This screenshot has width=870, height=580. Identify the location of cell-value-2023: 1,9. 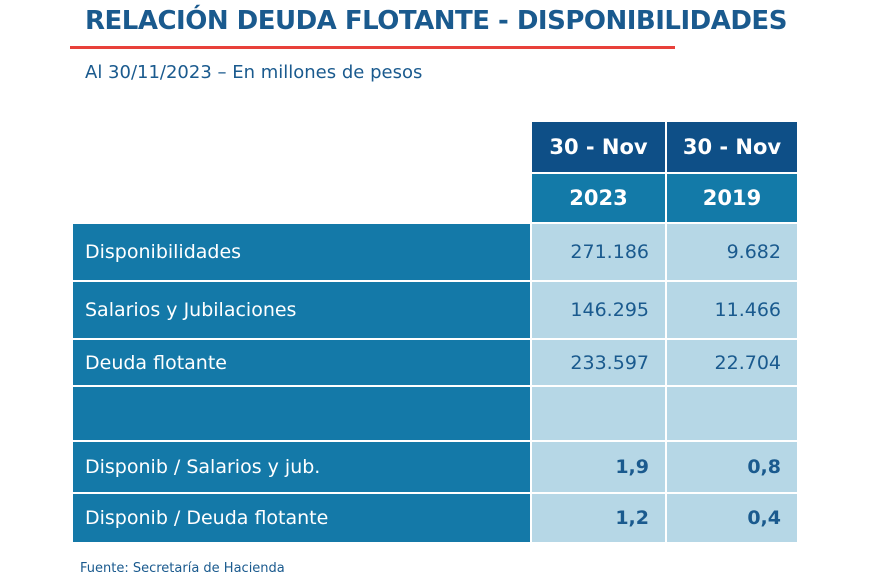
(598, 467).